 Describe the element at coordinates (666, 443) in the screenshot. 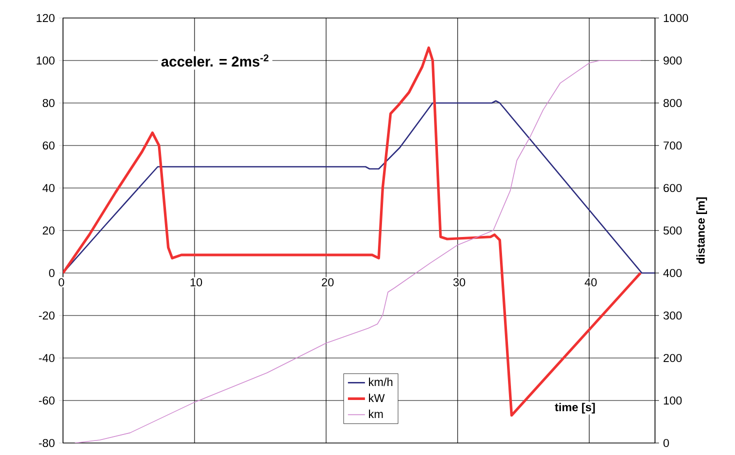

I see `y2-tick-label: 0` at that location.